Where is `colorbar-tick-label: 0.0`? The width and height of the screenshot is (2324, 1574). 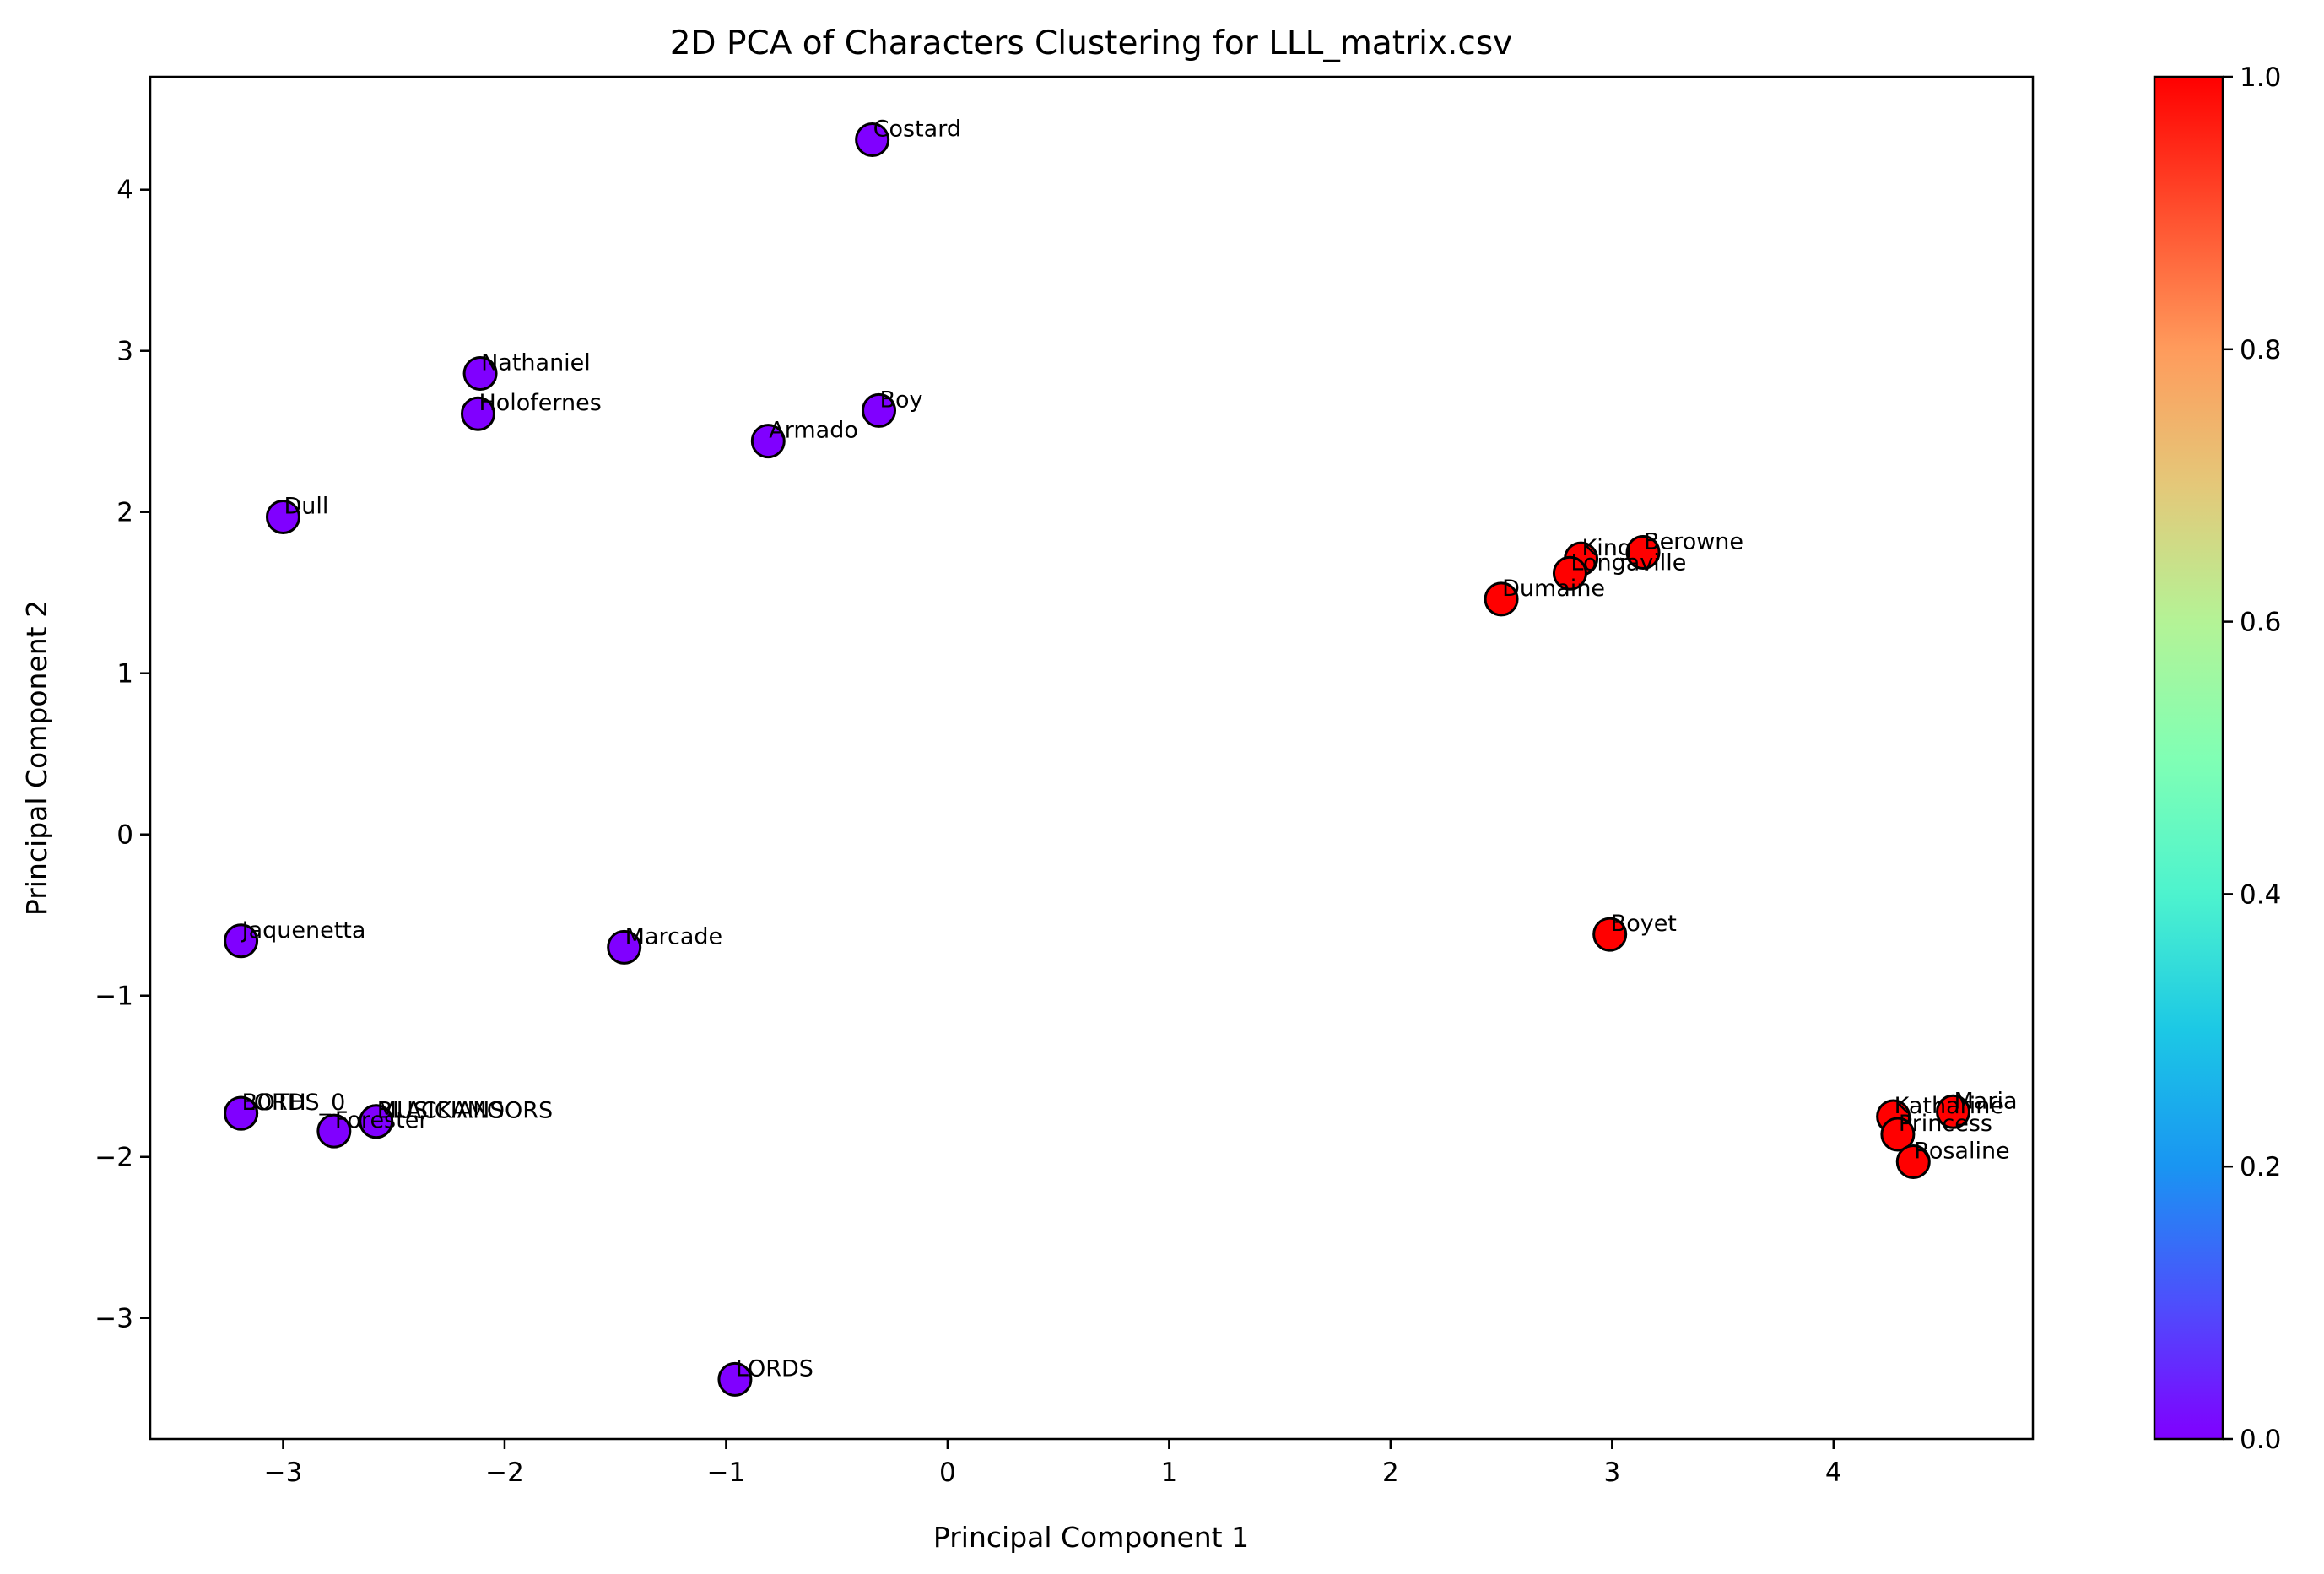
colorbar-tick-label: 0.0 is located at coordinates (2260, 1440).